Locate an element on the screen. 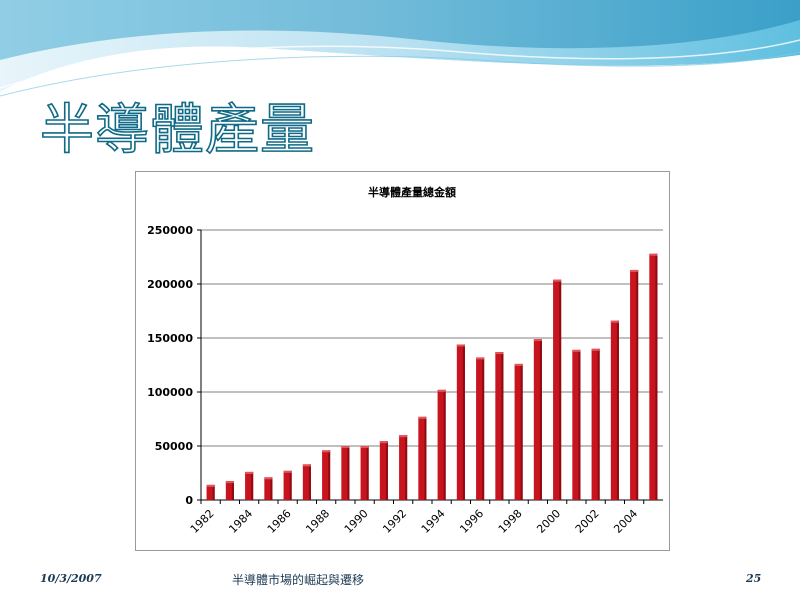  x-tick-label: 1982 is located at coordinates (202, 521).